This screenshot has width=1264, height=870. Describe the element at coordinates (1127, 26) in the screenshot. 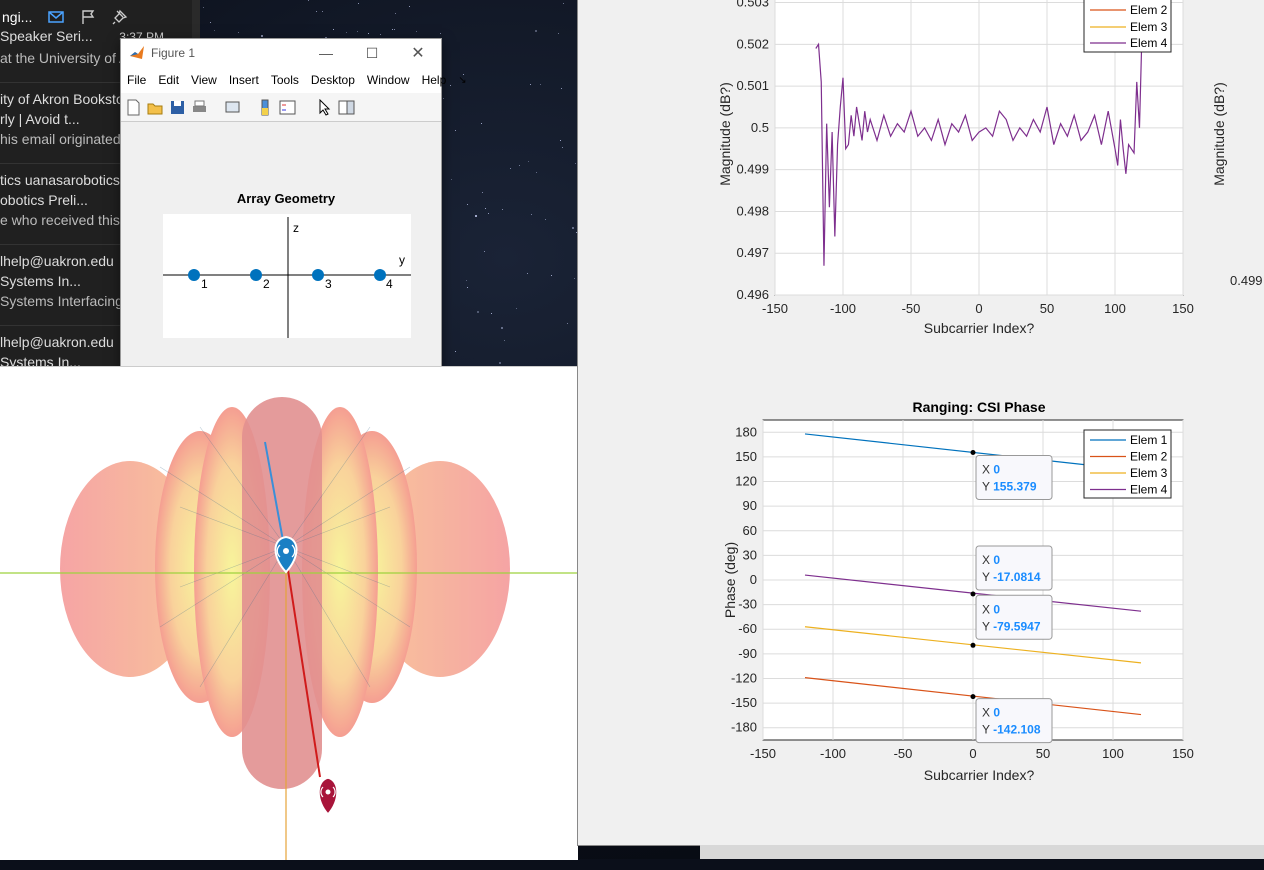

I see `magnitude-legend: Elem 2 Elem 3 Elem 4` at that location.